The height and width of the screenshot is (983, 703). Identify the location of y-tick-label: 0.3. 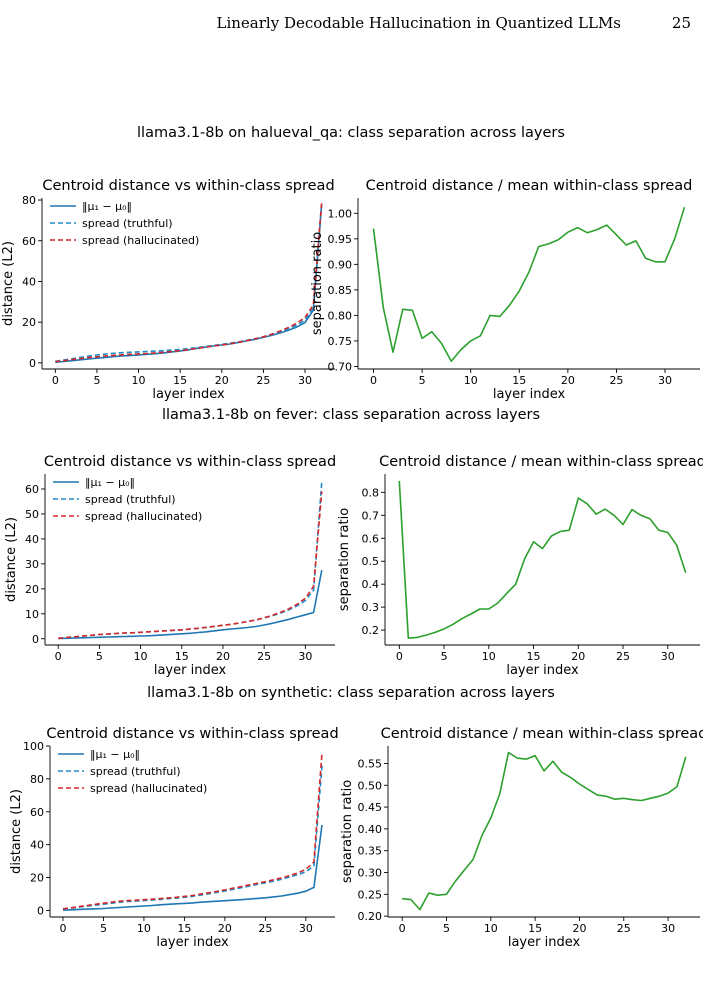
(371, 607).